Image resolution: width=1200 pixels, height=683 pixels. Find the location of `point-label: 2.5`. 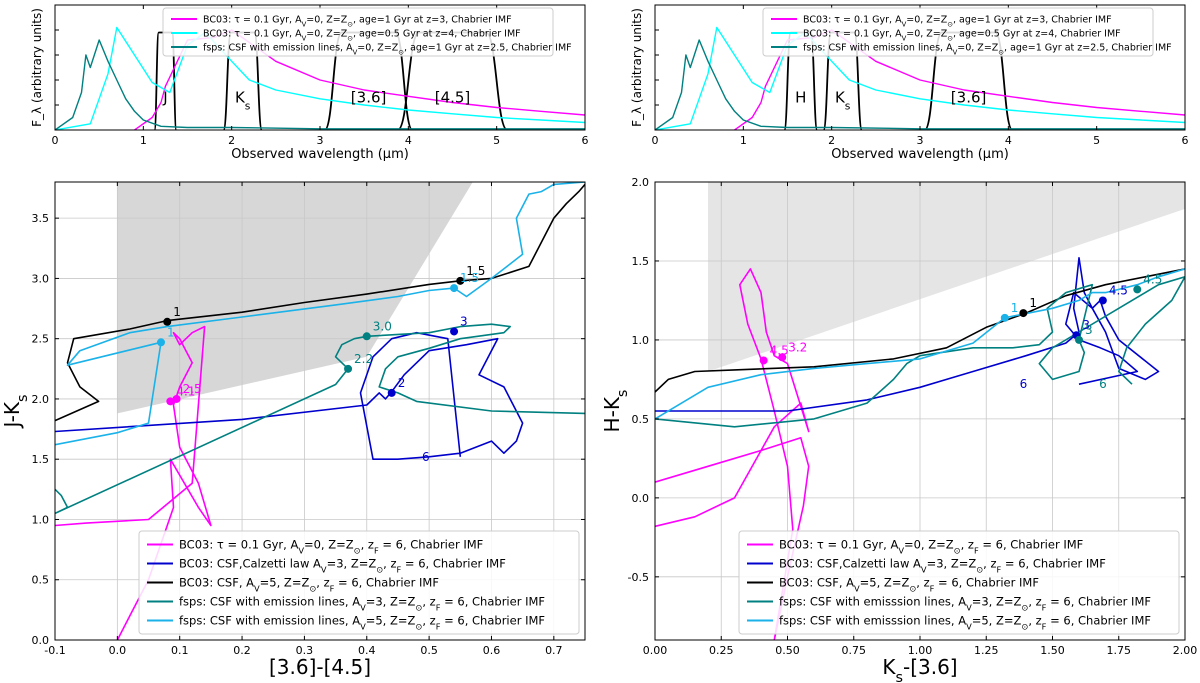

point-label: 2.5 is located at coordinates (192, 389).